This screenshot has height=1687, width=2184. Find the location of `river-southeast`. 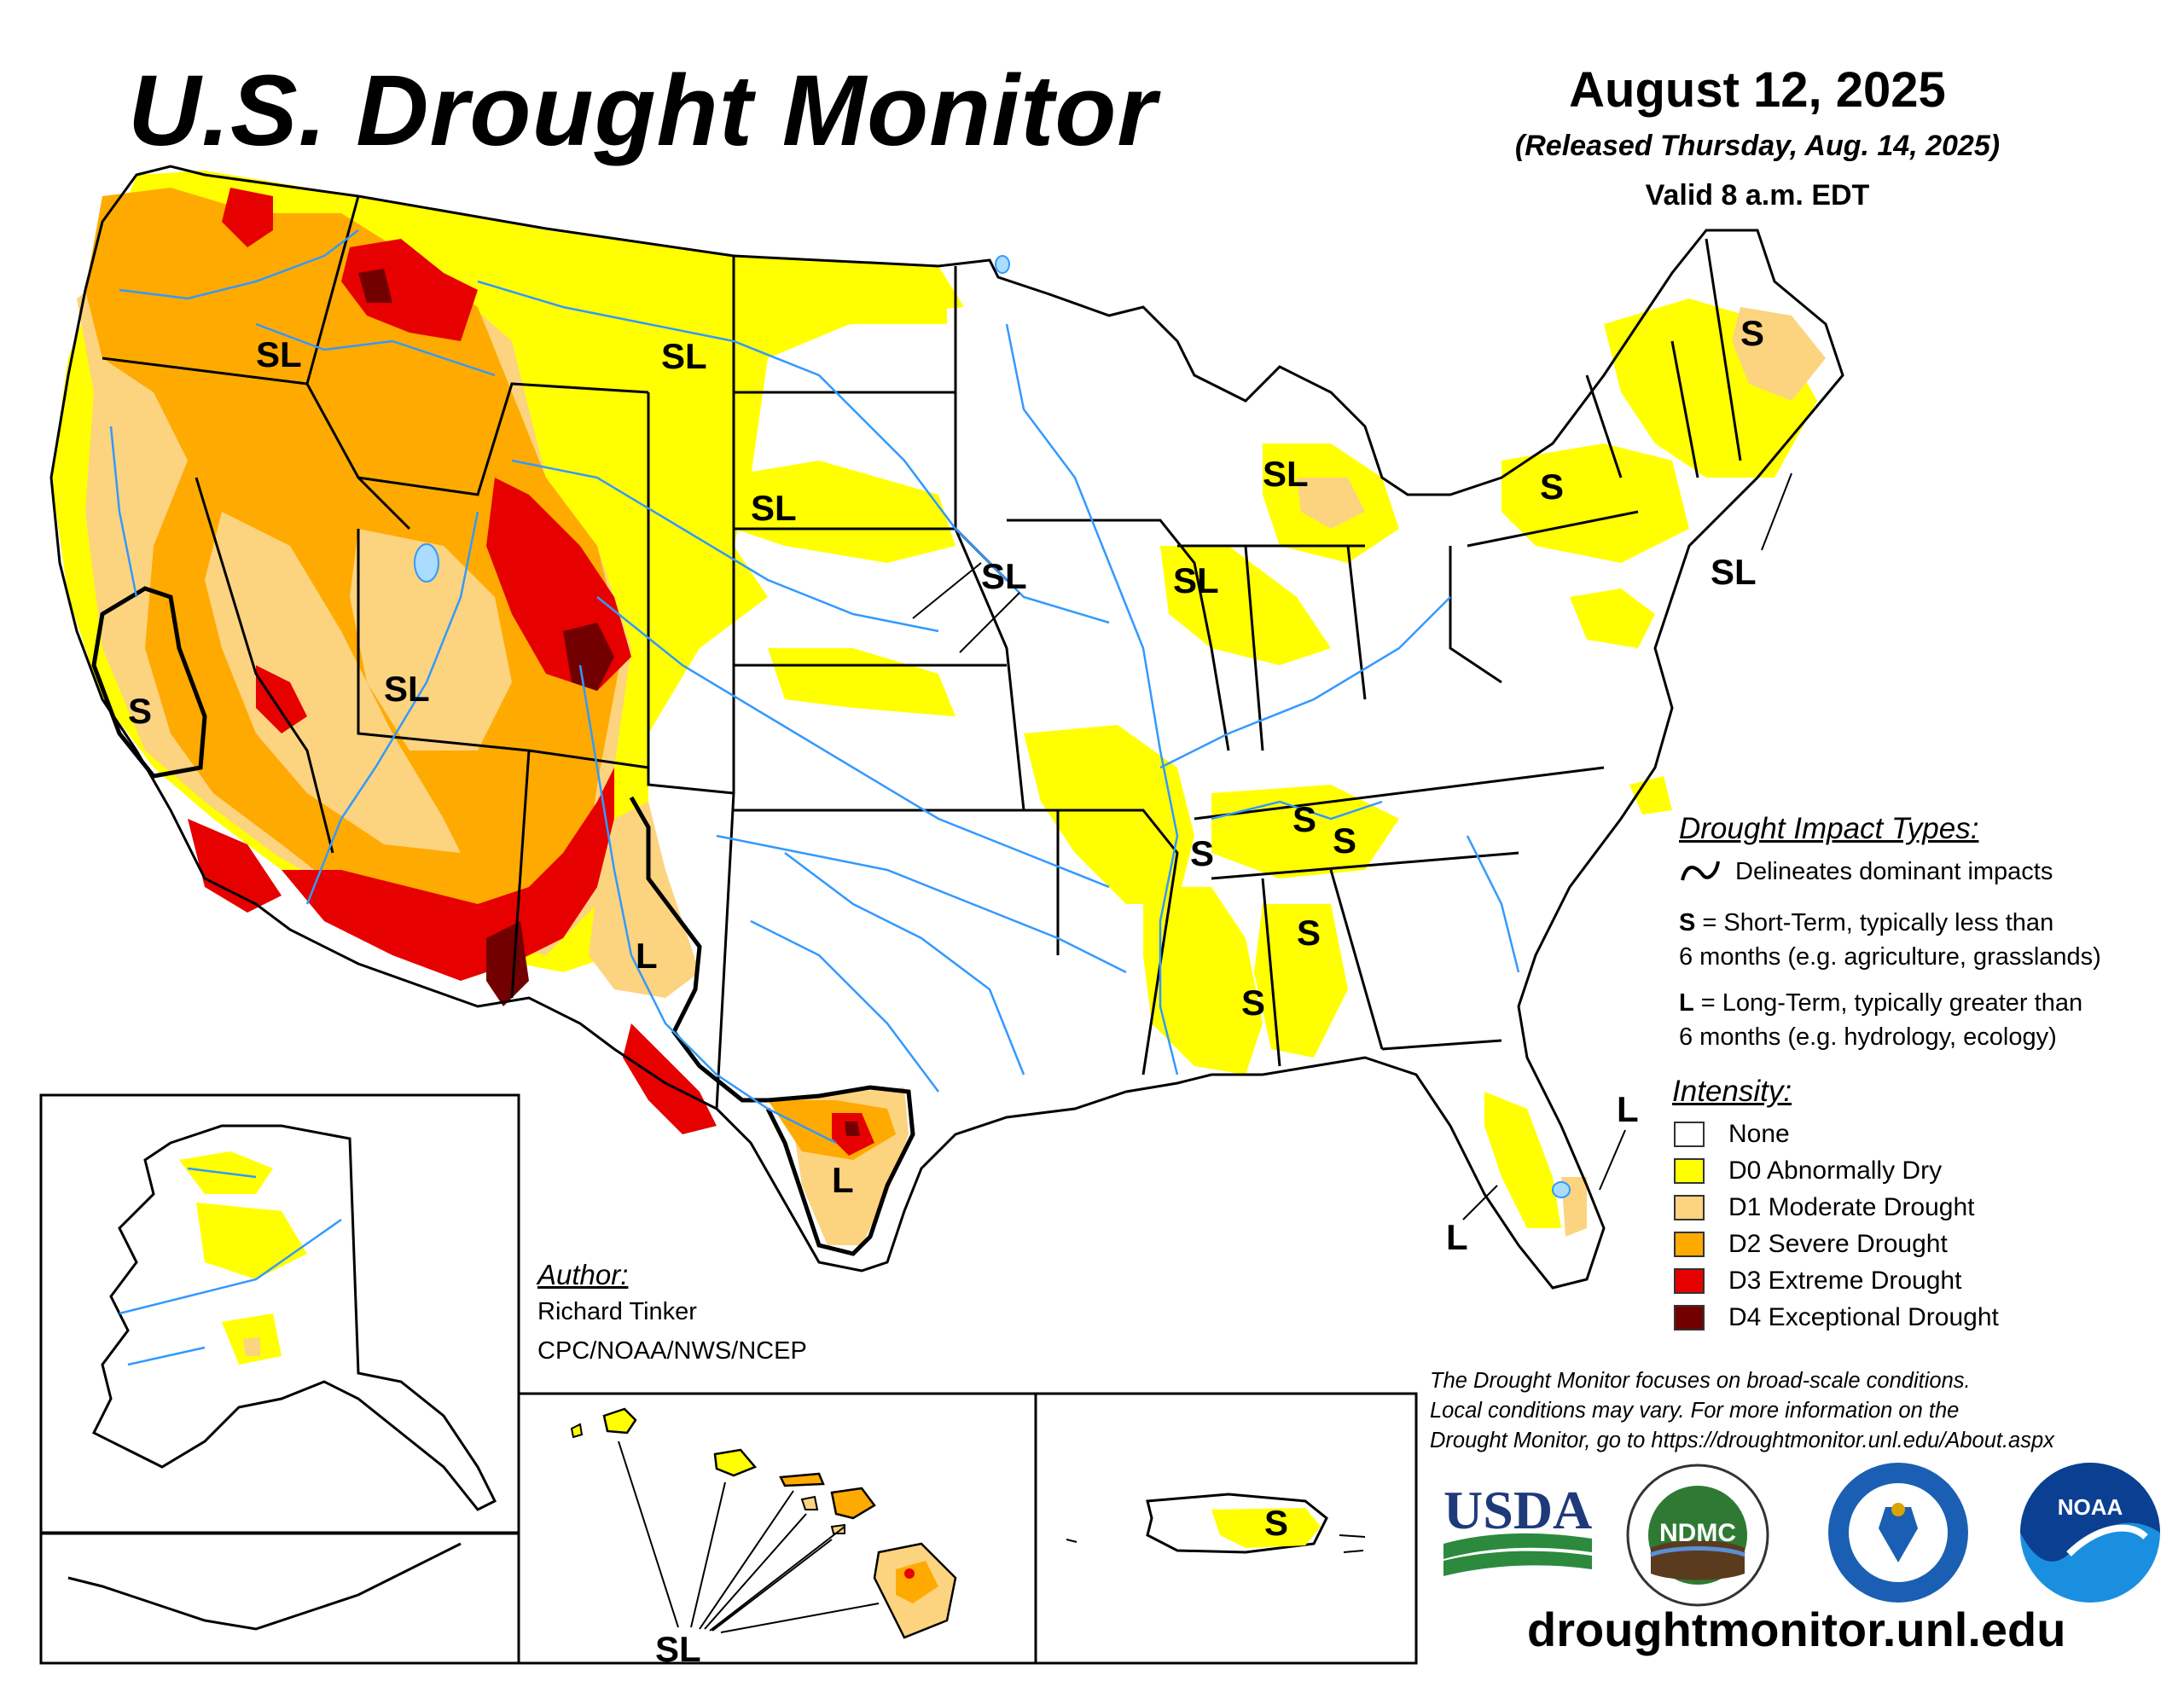

river-southeast is located at coordinates (1493, 904).